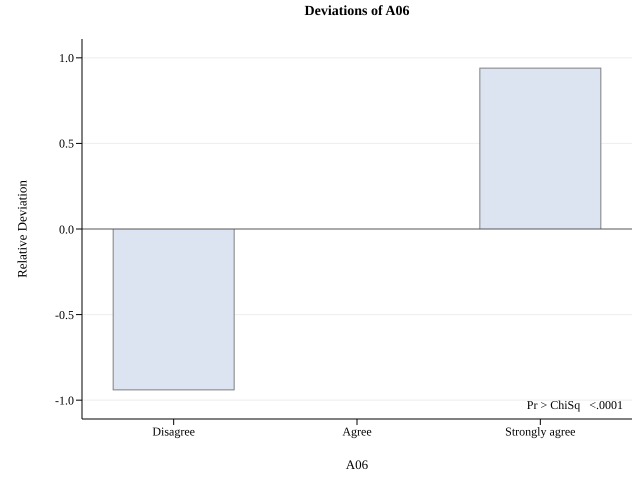 The height and width of the screenshot is (482, 635). What do you see at coordinates (66, 58) in the screenshot?
I see `y-tick-label: 1.0` at bounding box center [66, 58].